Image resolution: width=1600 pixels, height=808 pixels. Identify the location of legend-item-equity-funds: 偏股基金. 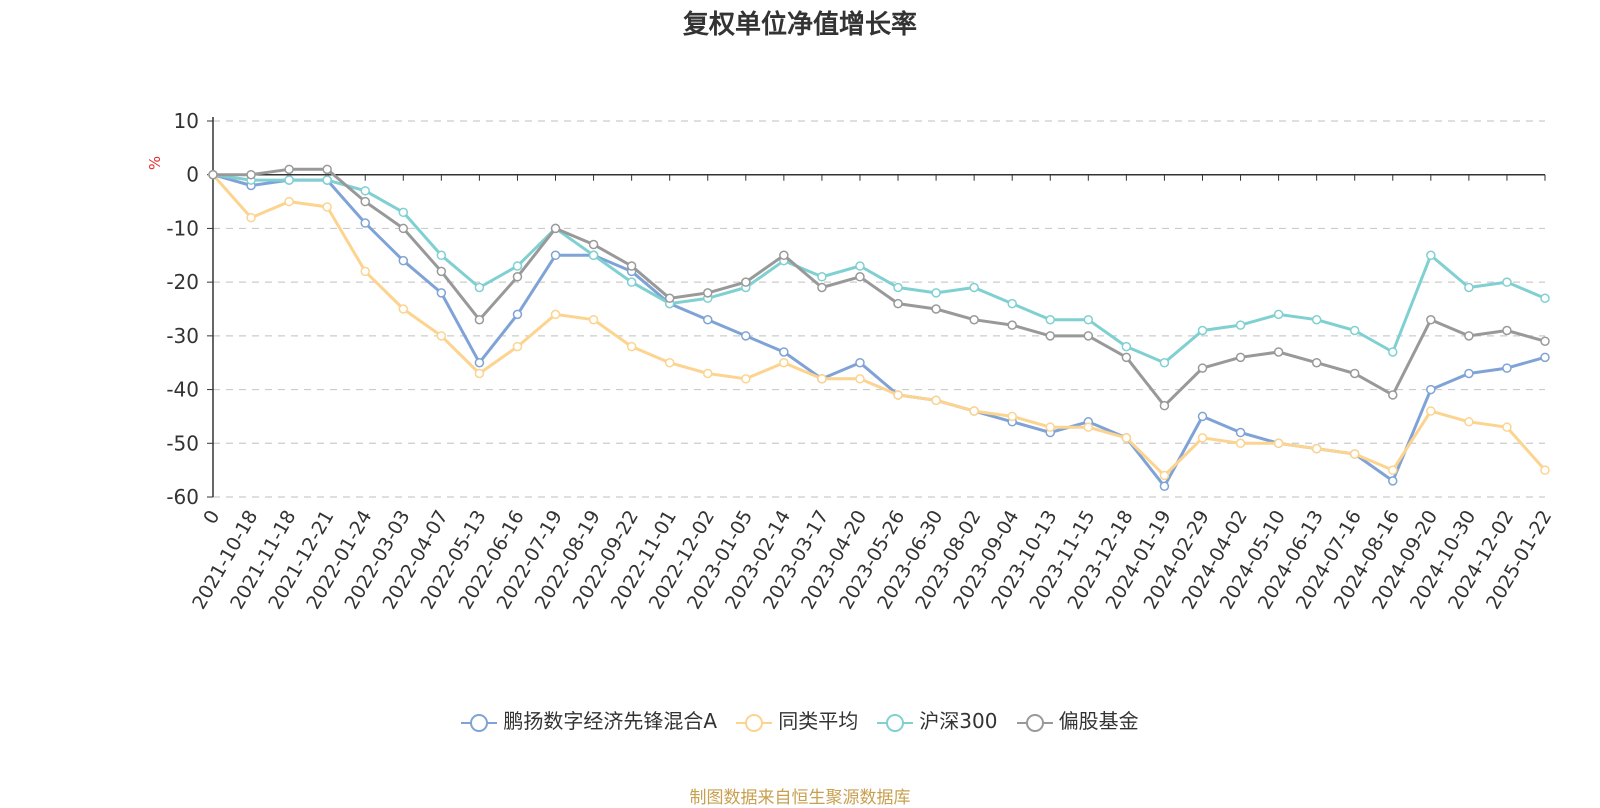
(1077, 719).